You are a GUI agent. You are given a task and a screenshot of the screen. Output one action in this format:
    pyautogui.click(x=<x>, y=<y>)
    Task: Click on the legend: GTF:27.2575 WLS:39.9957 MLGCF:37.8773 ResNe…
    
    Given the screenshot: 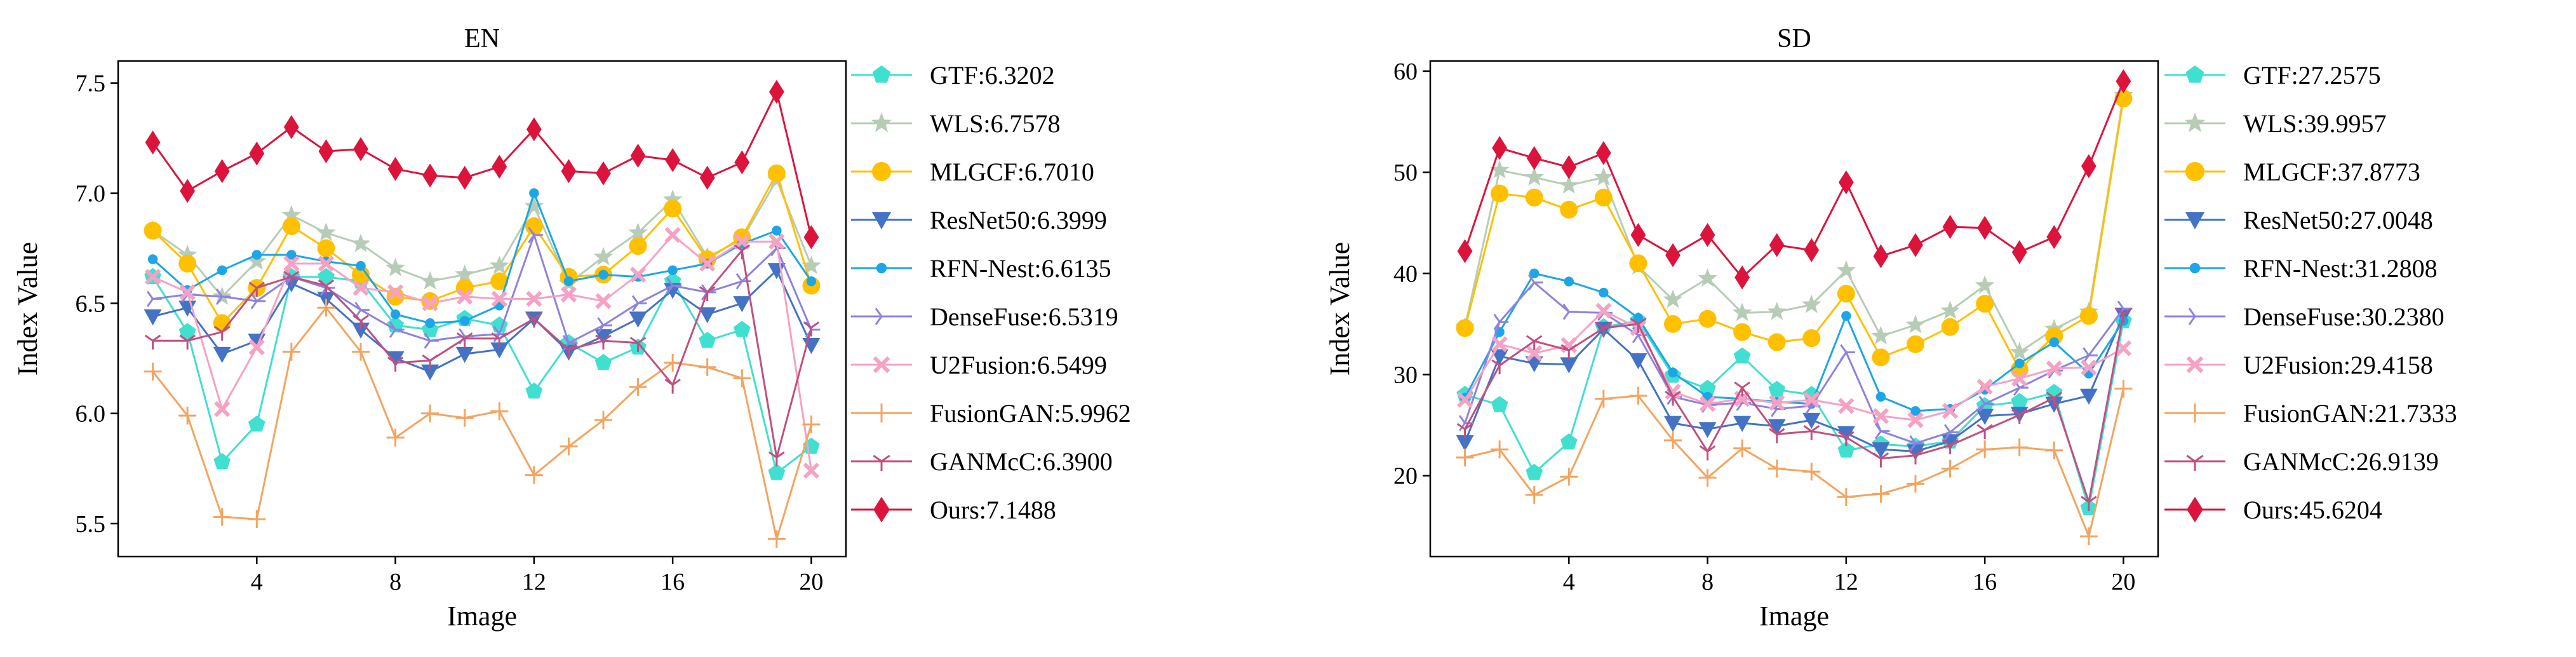 What is the action you would take?
    pyautogui.click(x=2310, y=292)
    